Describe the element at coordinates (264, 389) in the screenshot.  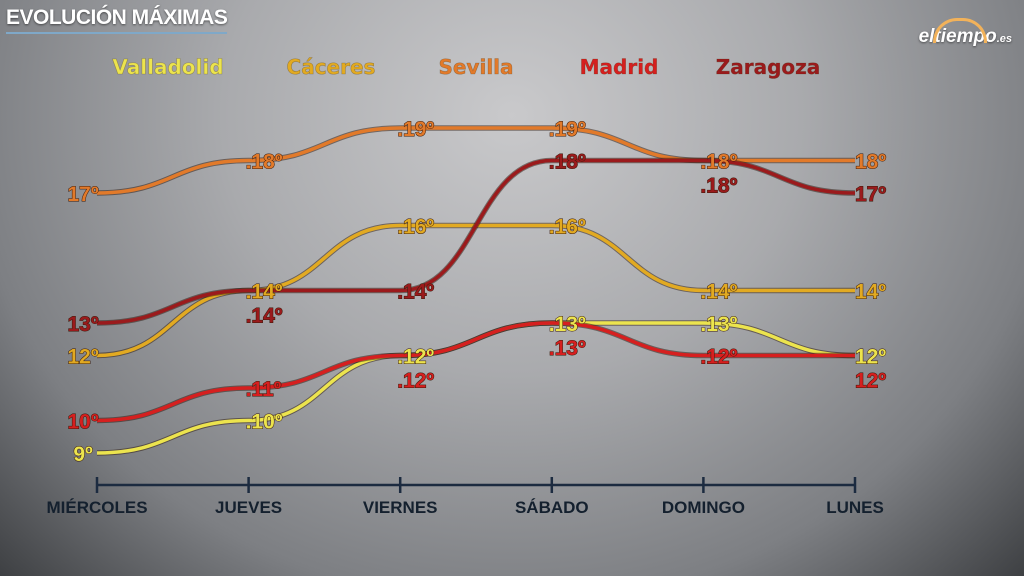
I see `data-label: .11º` at that location.